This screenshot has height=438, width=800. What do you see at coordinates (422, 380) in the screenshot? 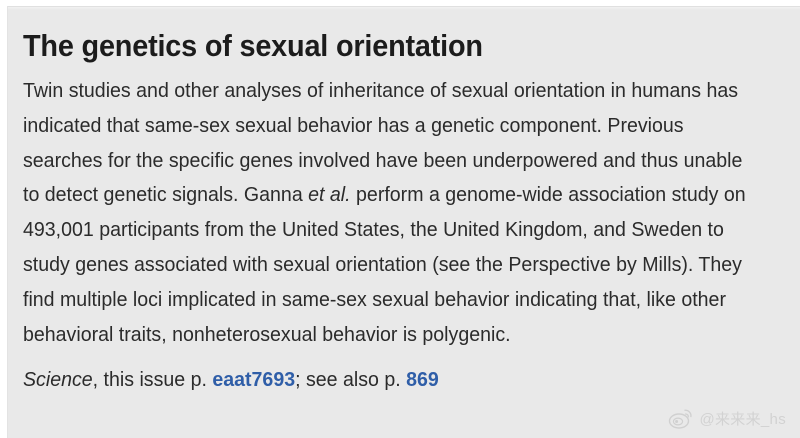
I see `perspective-page-link: 869` at bounding box center [422, 380].